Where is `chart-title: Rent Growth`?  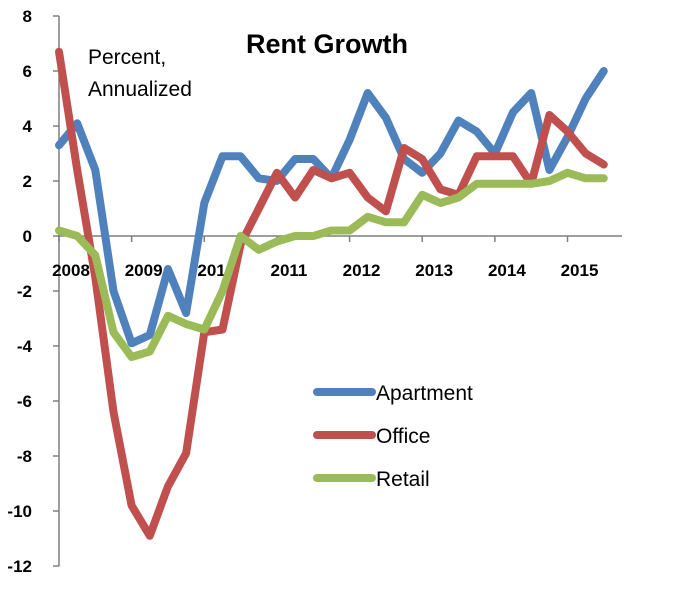
chart-title: Rent Growth is located at coordinates (327, 44).